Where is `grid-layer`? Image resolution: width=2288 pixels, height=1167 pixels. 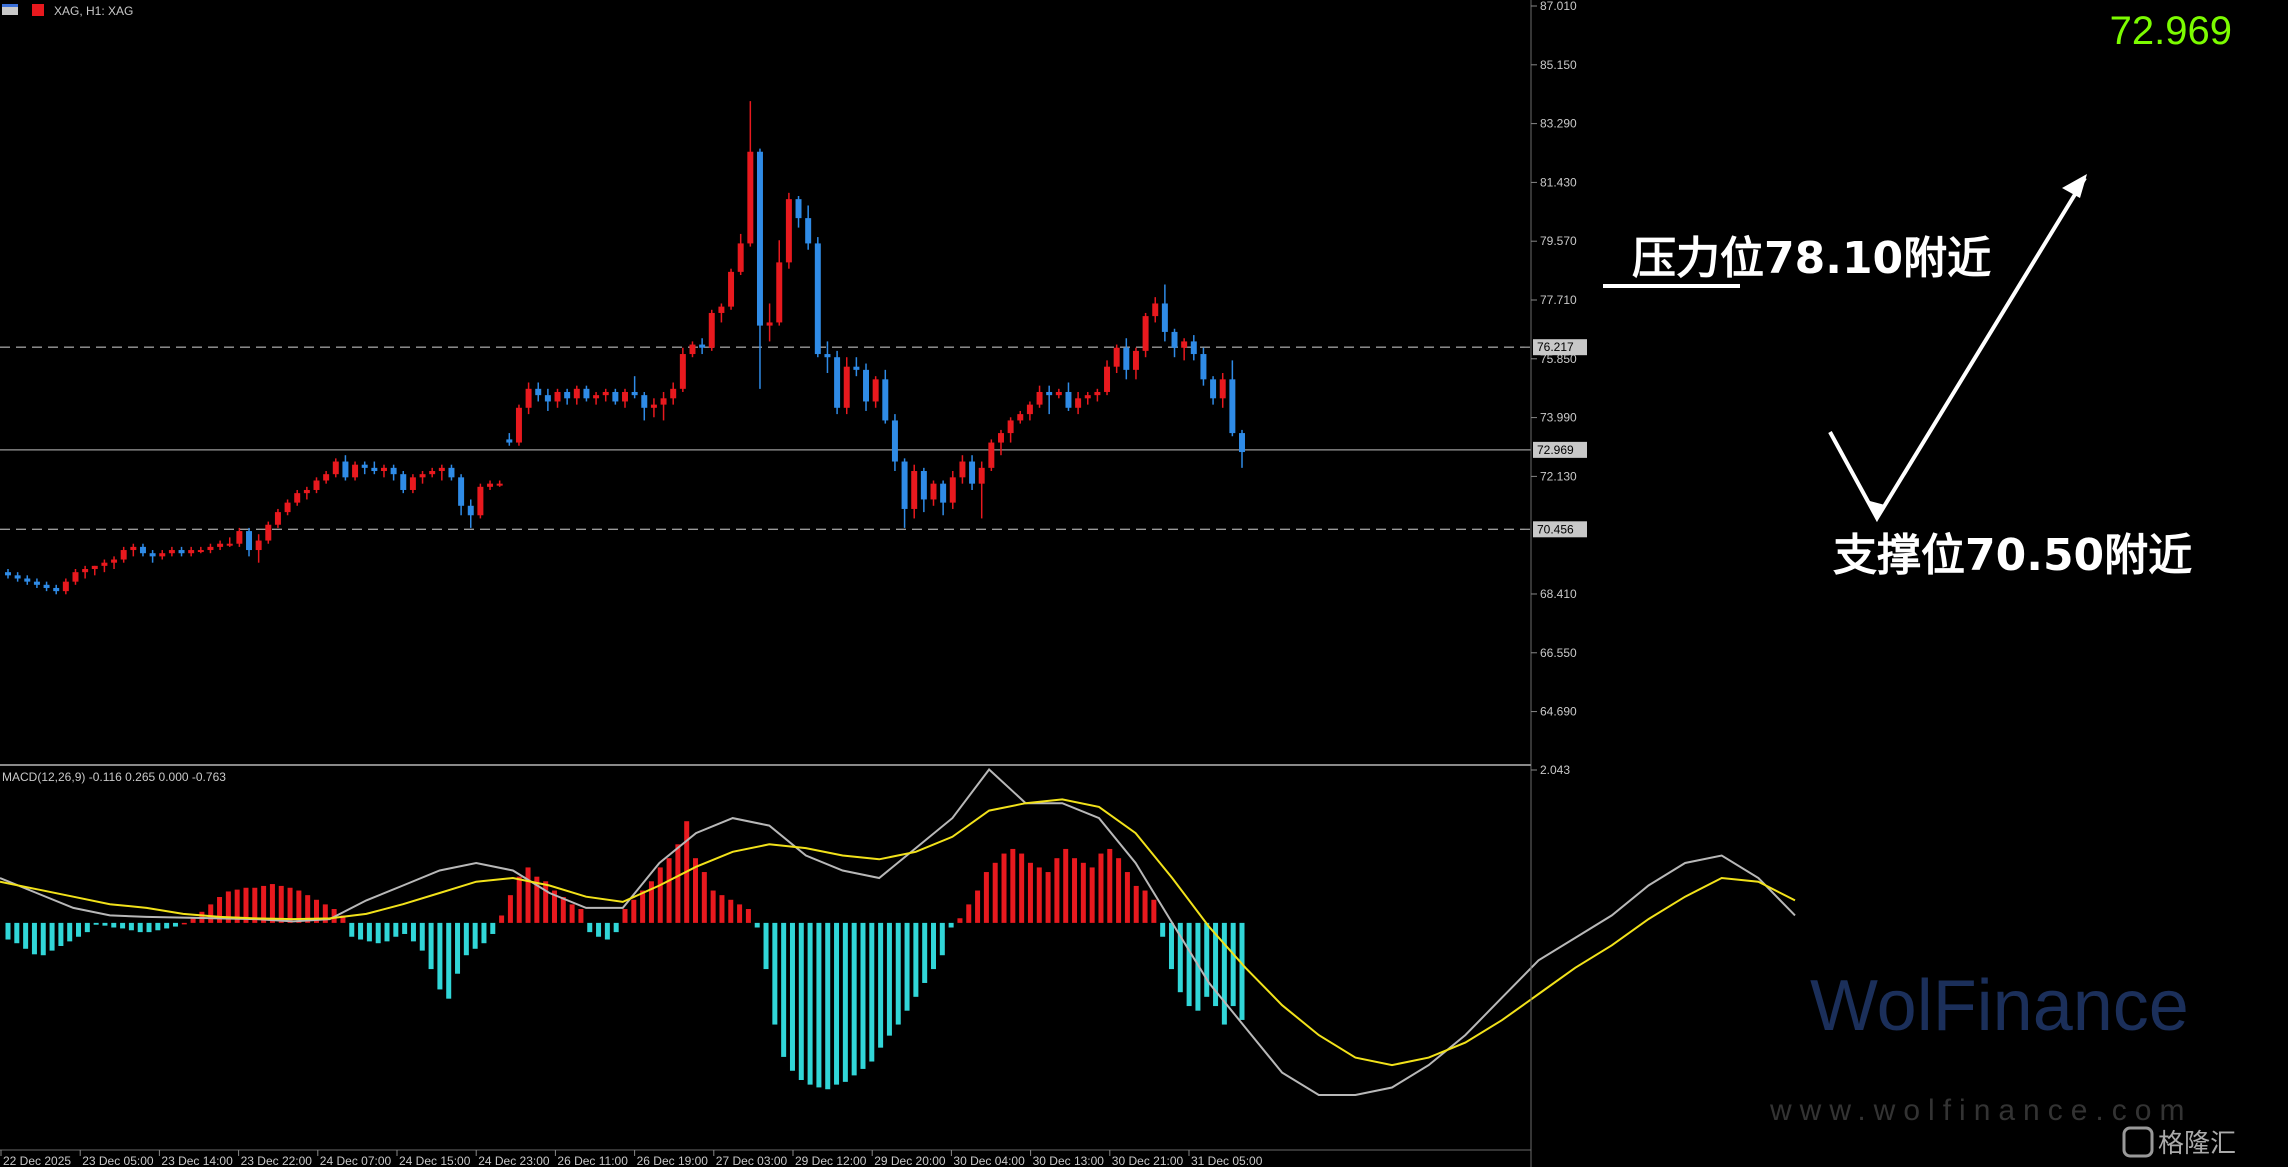
grid-layer is located at coordinates (765, 438).